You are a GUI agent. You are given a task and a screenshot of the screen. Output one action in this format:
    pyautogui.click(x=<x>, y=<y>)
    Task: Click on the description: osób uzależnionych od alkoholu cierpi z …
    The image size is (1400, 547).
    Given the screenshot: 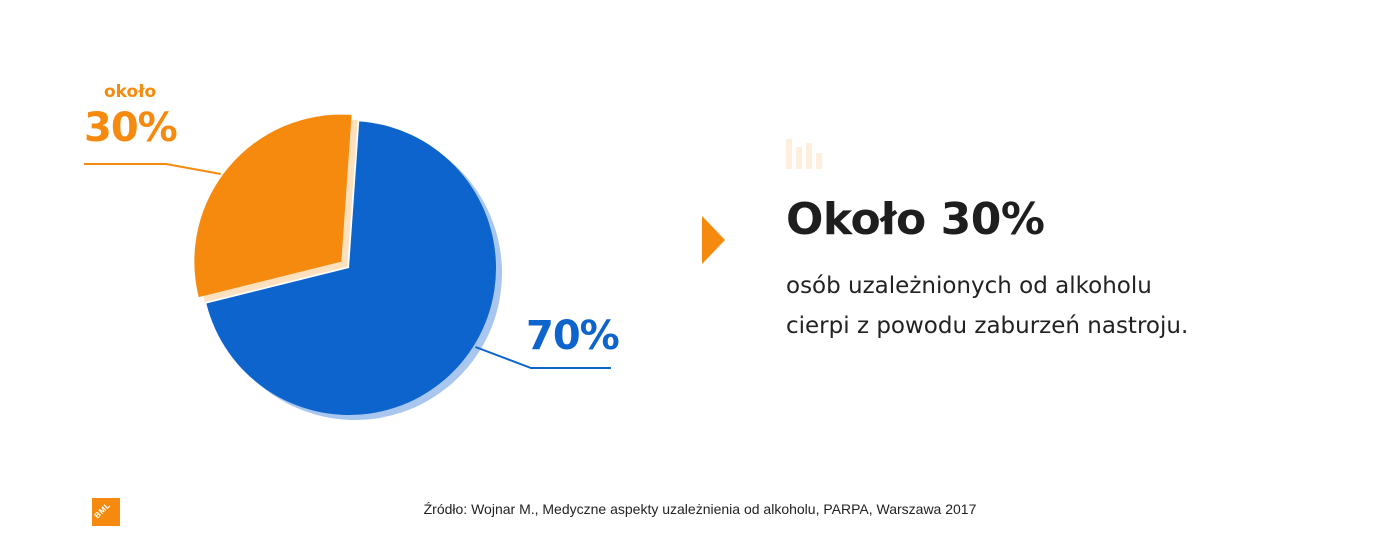 What is the action you would take?
    pyautogui.click(x=987, y=306)
    